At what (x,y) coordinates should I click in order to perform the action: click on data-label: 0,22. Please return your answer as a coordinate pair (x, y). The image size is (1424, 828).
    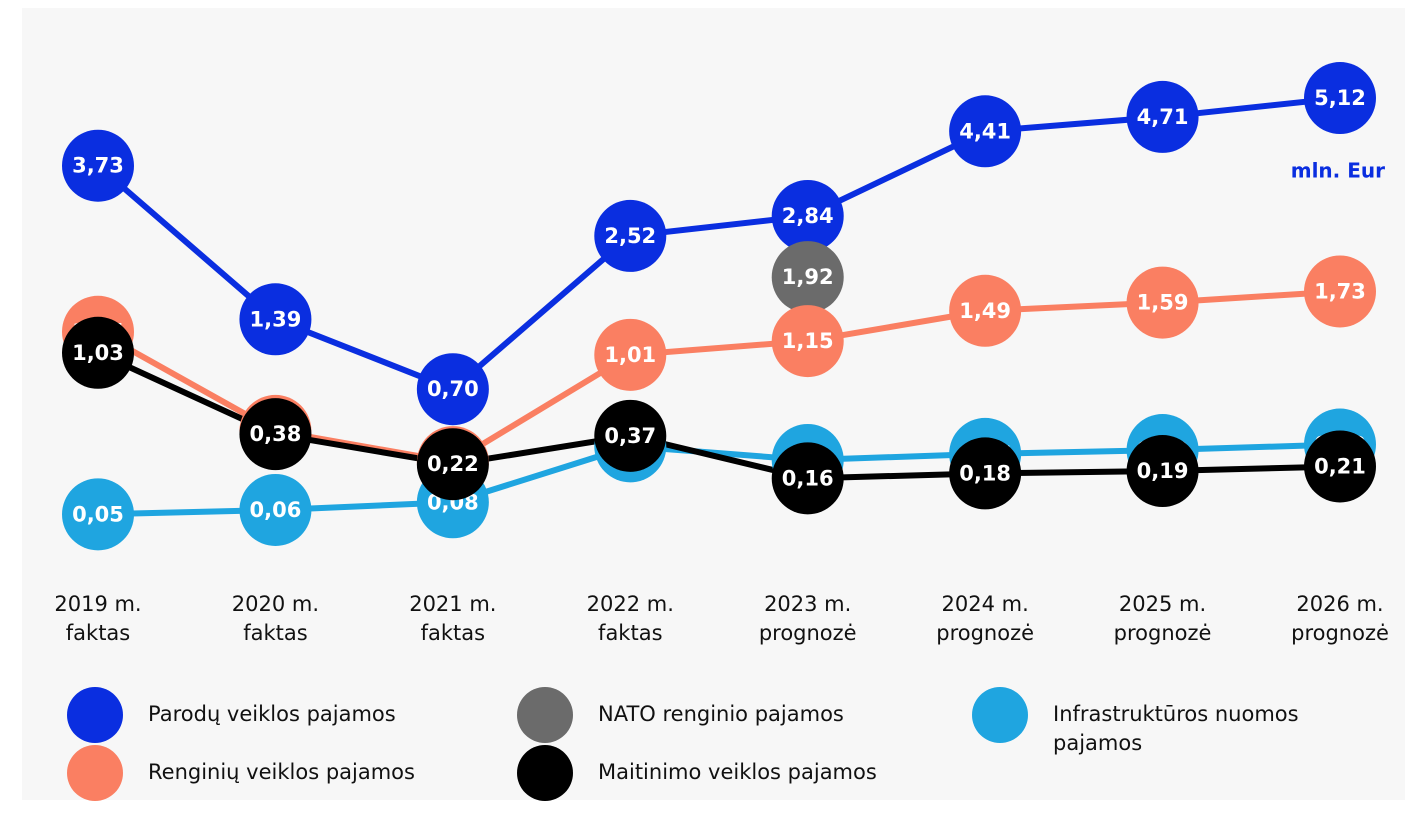
    Looking at the image, I should click on (453, 464).